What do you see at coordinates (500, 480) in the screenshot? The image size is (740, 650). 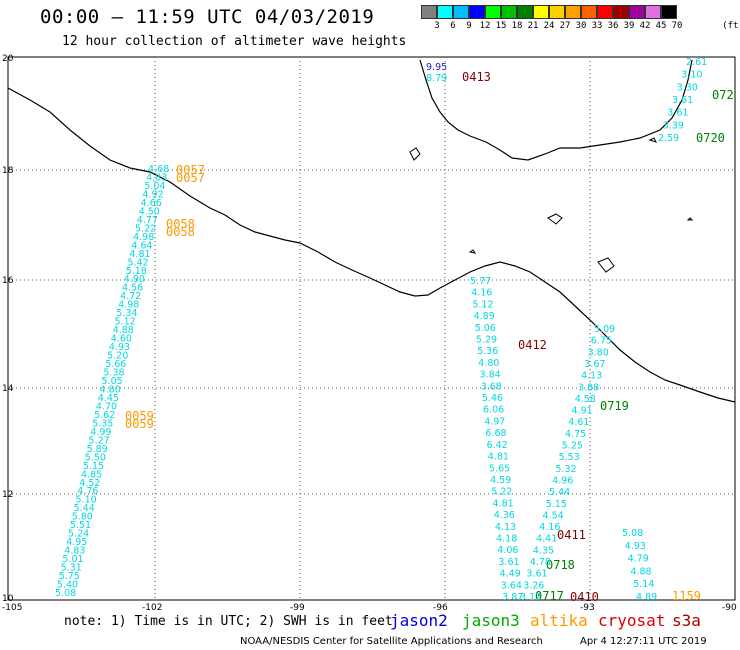 I see `wave-height-value: 4.59` at bounding box center [500, 480].